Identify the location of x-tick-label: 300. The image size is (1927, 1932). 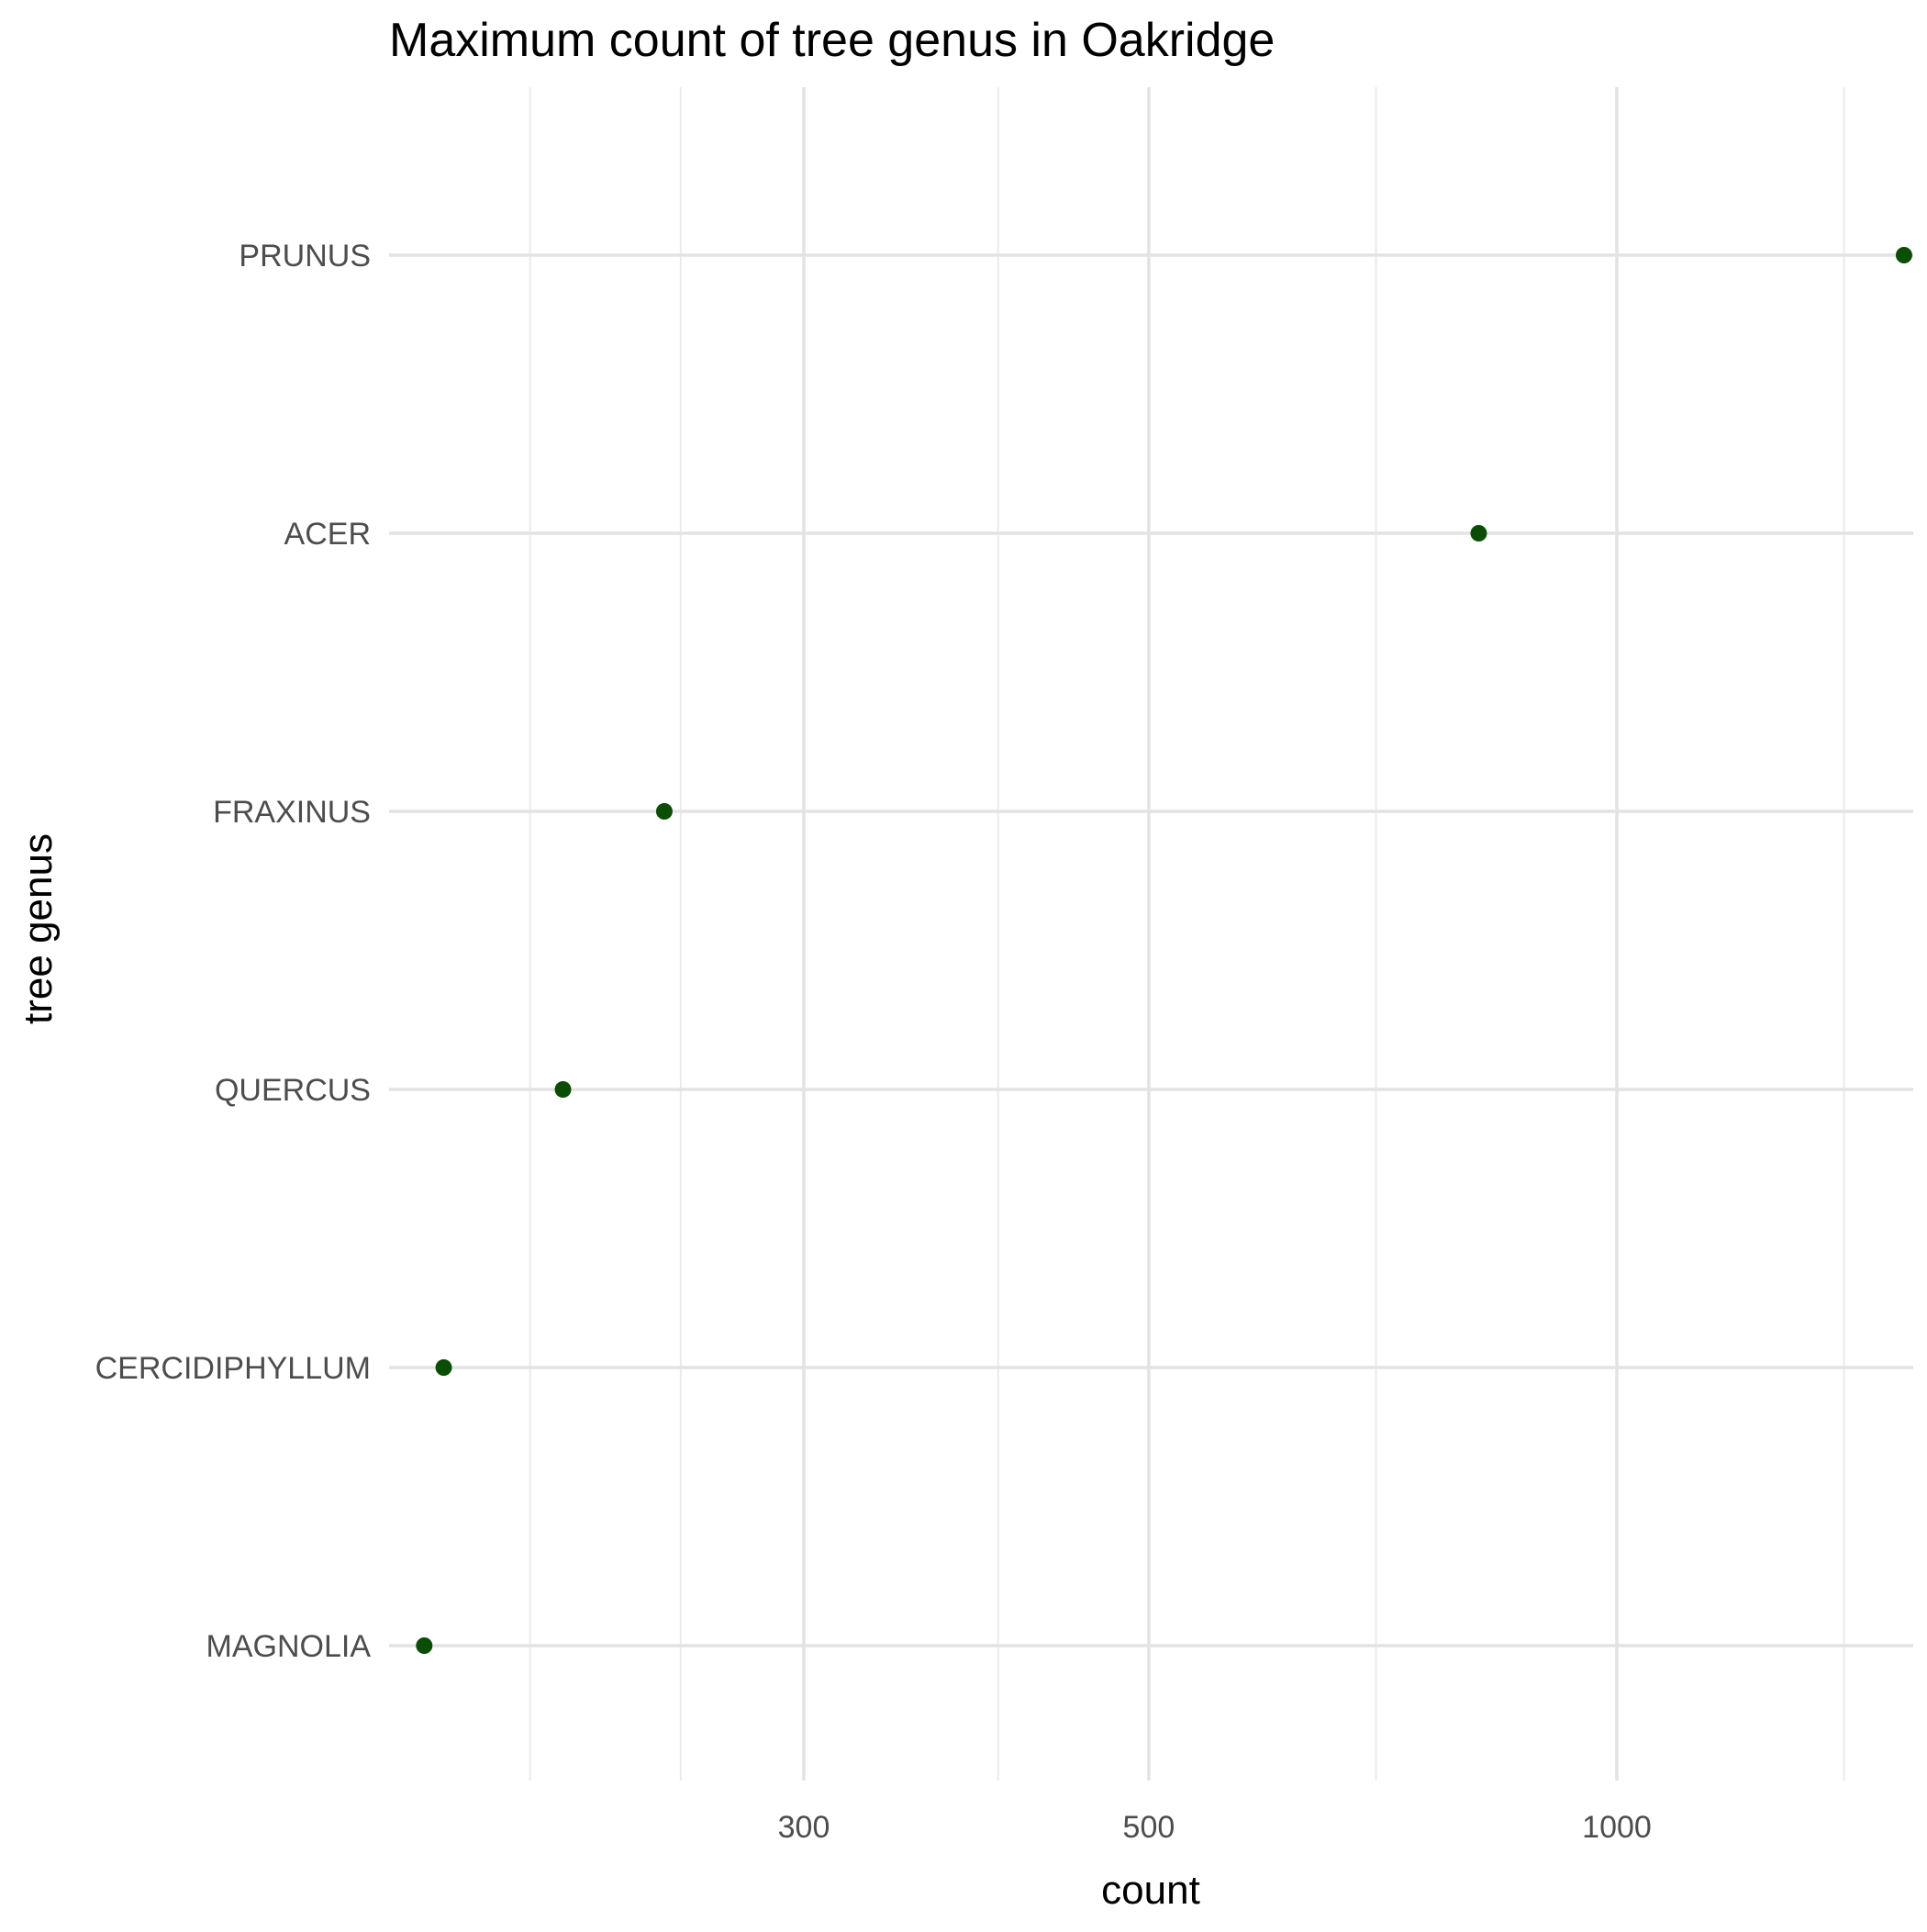
(804, 1827).